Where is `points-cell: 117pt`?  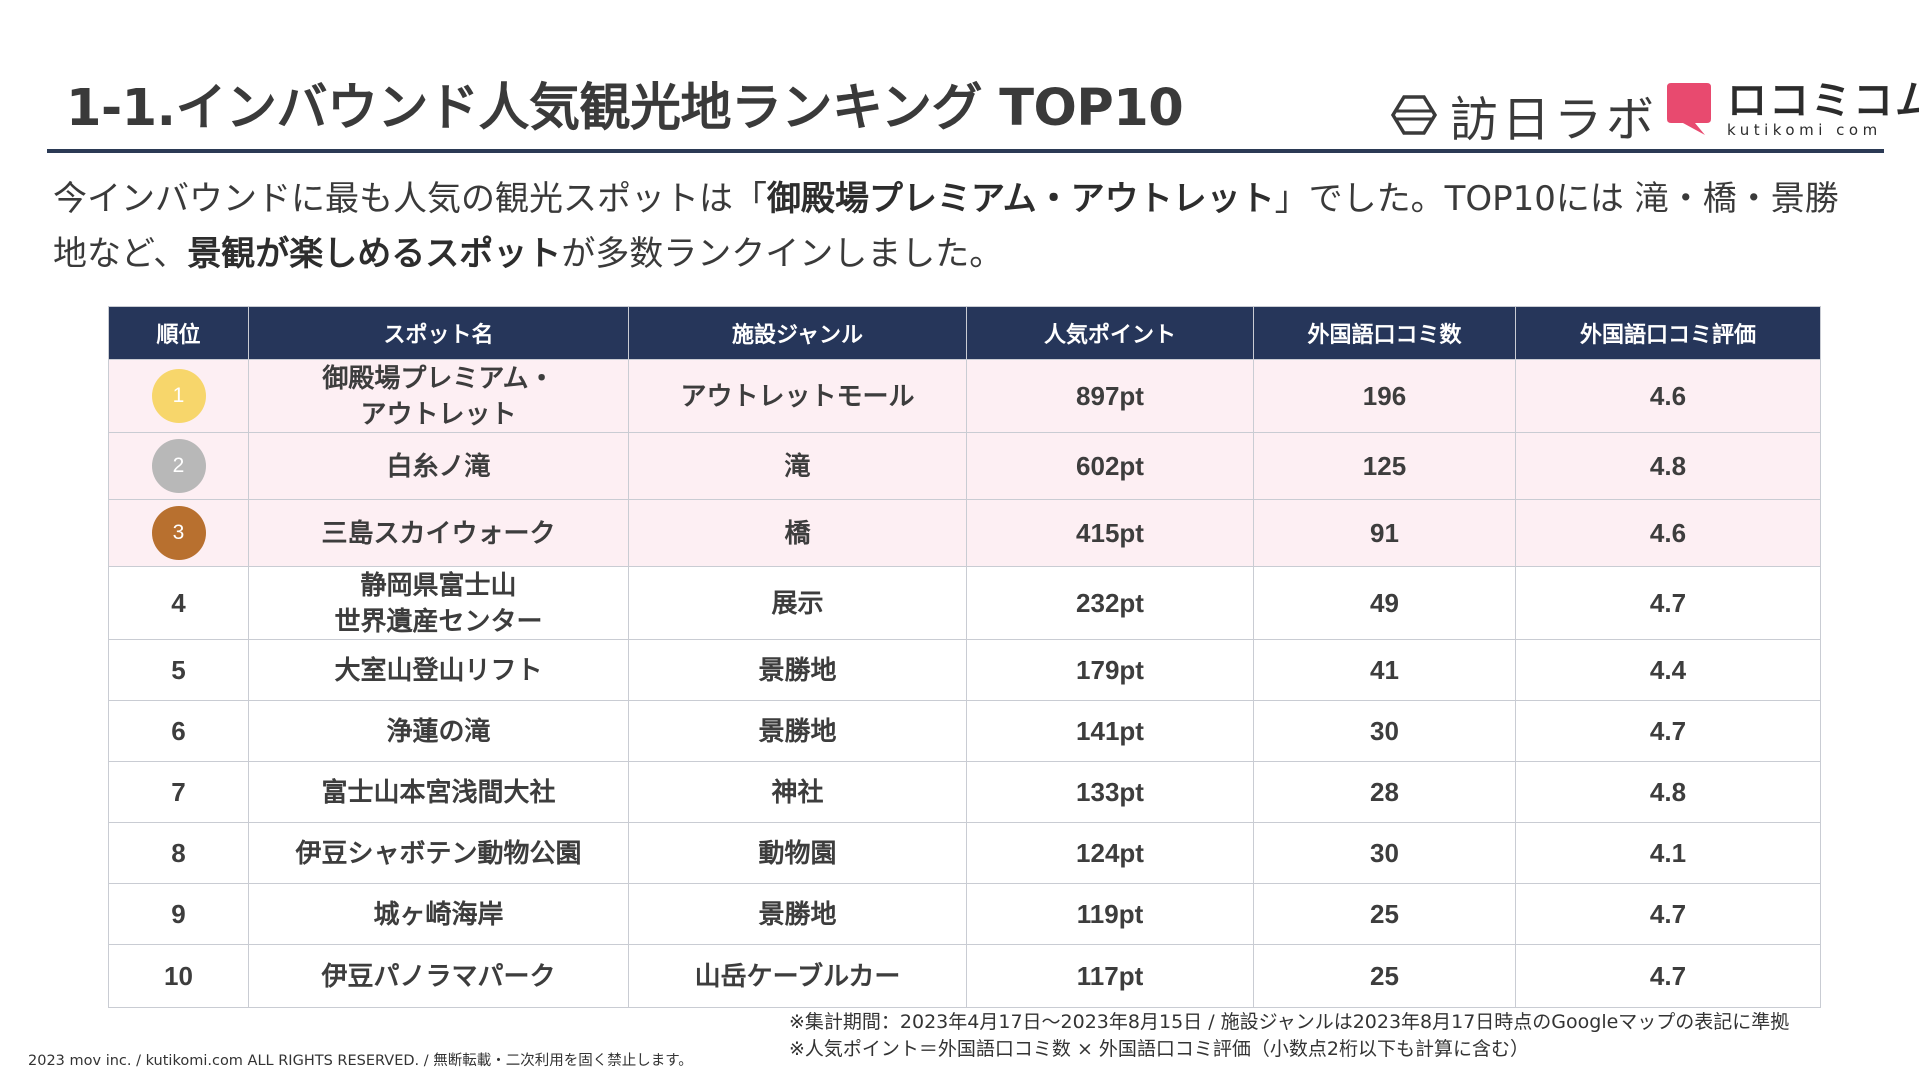 points-cell: 117pt is located at coordinates (1110, 976).